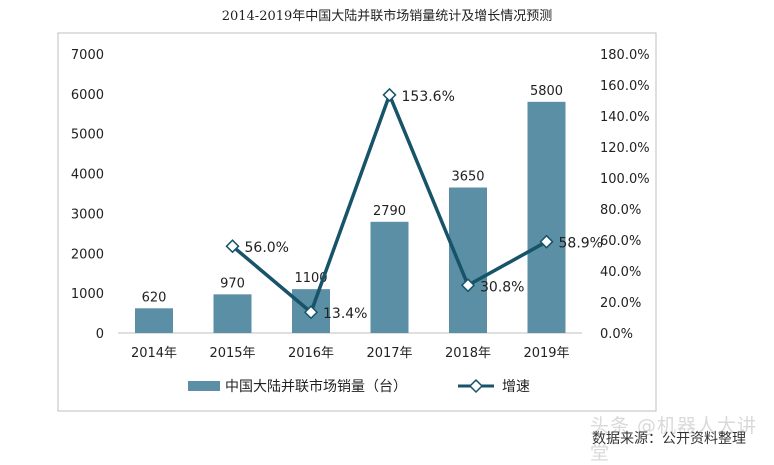  I want to click on right-tick-label: 100.0%, so click(625, 179).